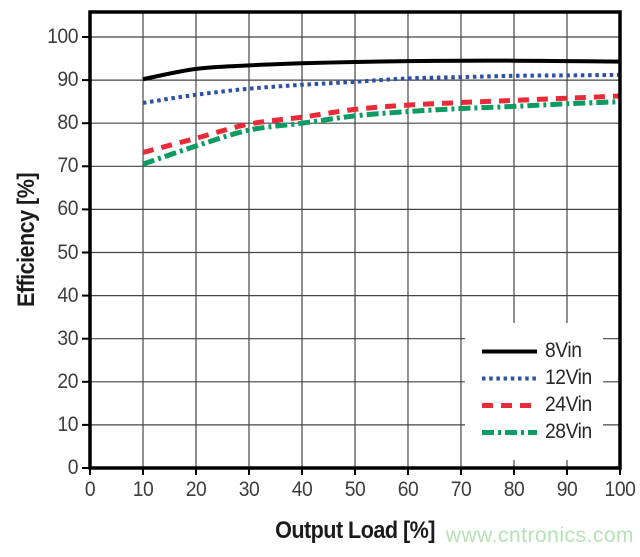  What do you see at coordinates (67, 424) in the screenshot?
I see `y-tick-label: 10` at bounding box center [67, 424].